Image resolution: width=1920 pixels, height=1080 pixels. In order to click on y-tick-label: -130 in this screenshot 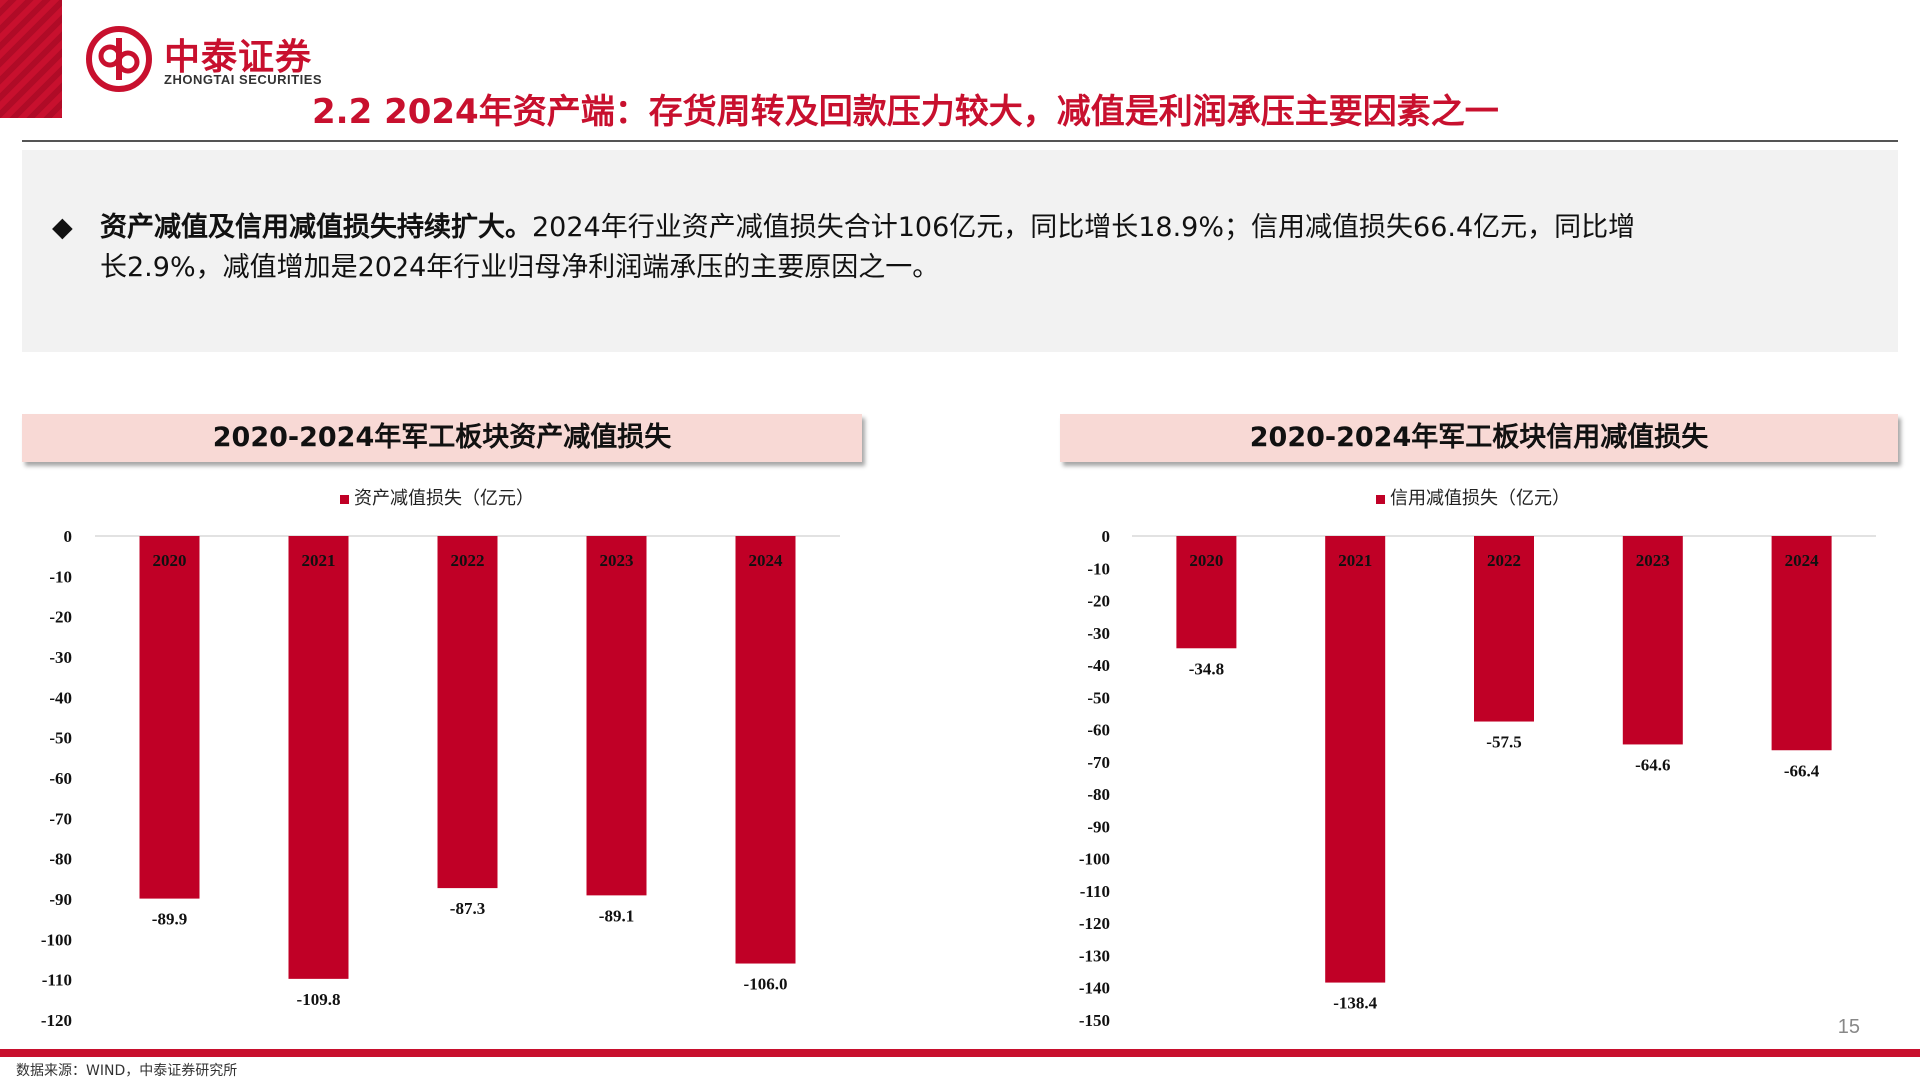, I will do `click(1094, 955)`.